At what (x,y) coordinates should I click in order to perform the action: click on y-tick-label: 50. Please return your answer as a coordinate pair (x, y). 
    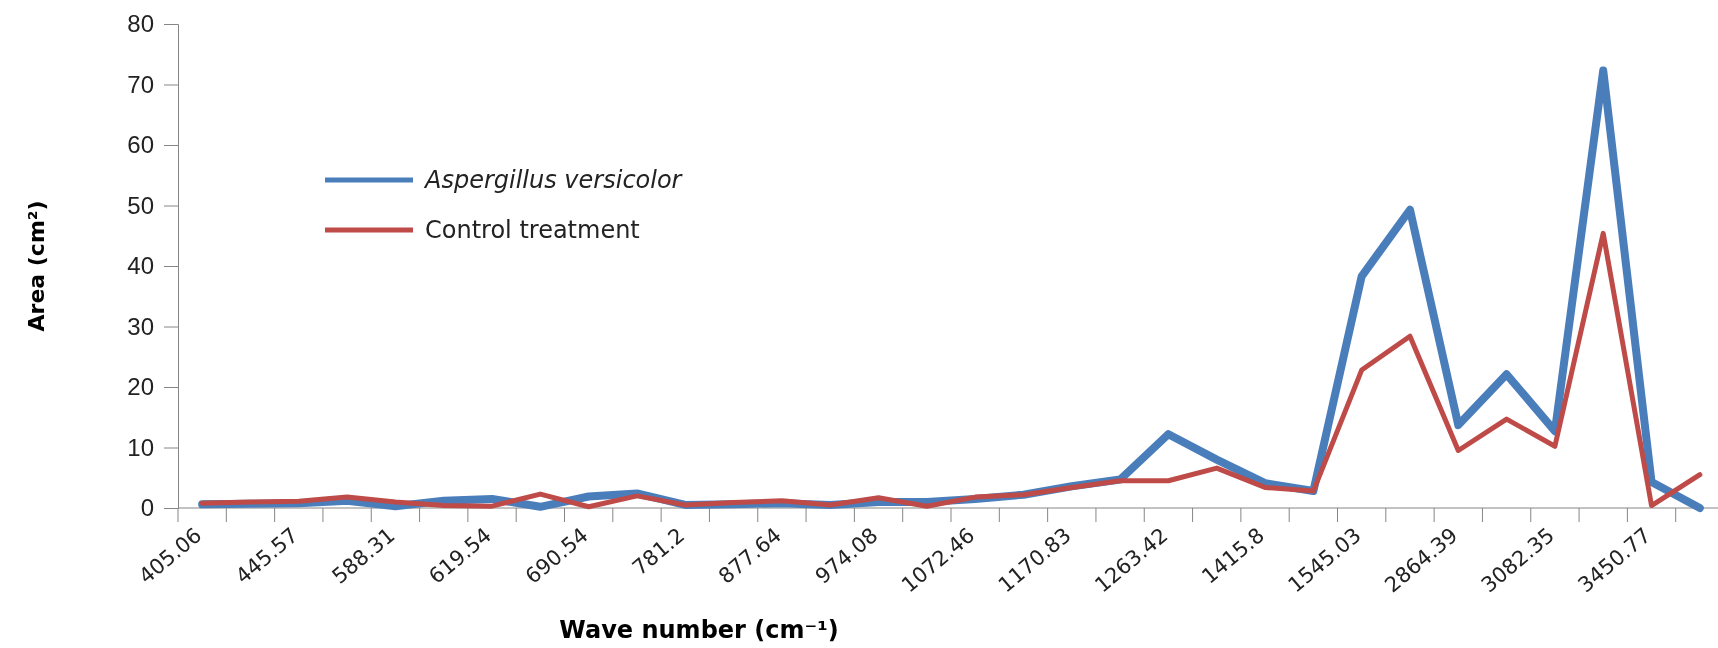
    Looking at the image, I should click on (140, 205).